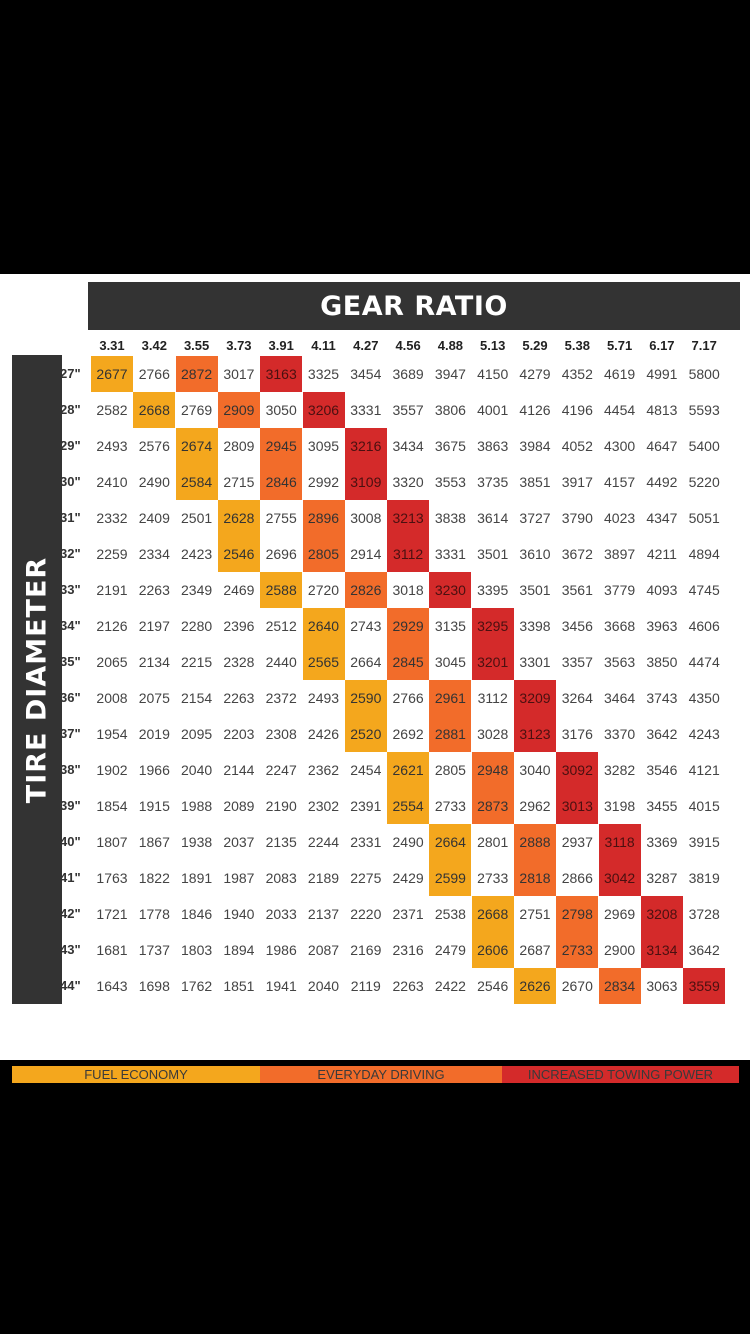 This screenshot has height=1334, width=750. Describe the element at coordinates (620, 626) in the screenshot. I see `rpm-cell: 3668` at that location.